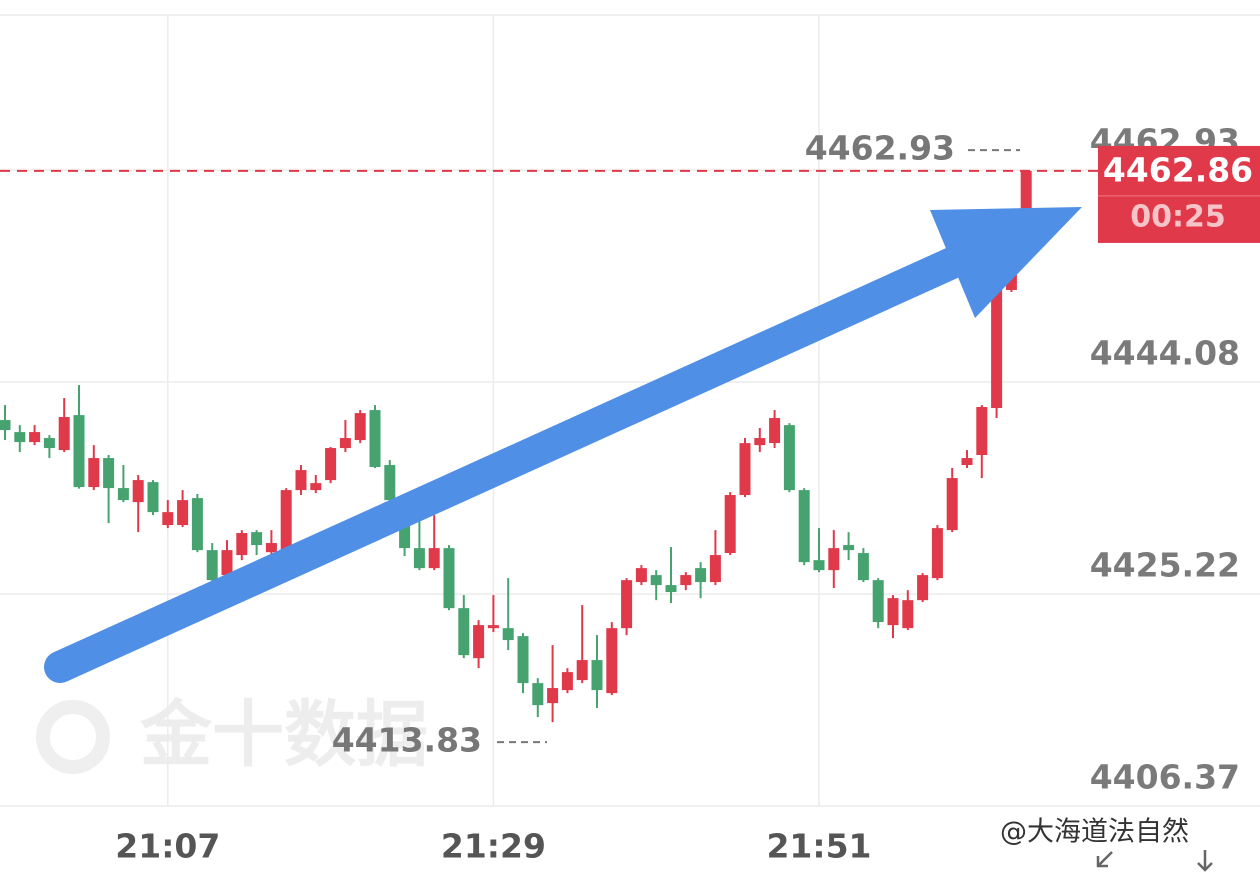 The width and height of the screenshot is (1260, 887). I want to click on x-tick-label: 21:51, so click(818, 846).